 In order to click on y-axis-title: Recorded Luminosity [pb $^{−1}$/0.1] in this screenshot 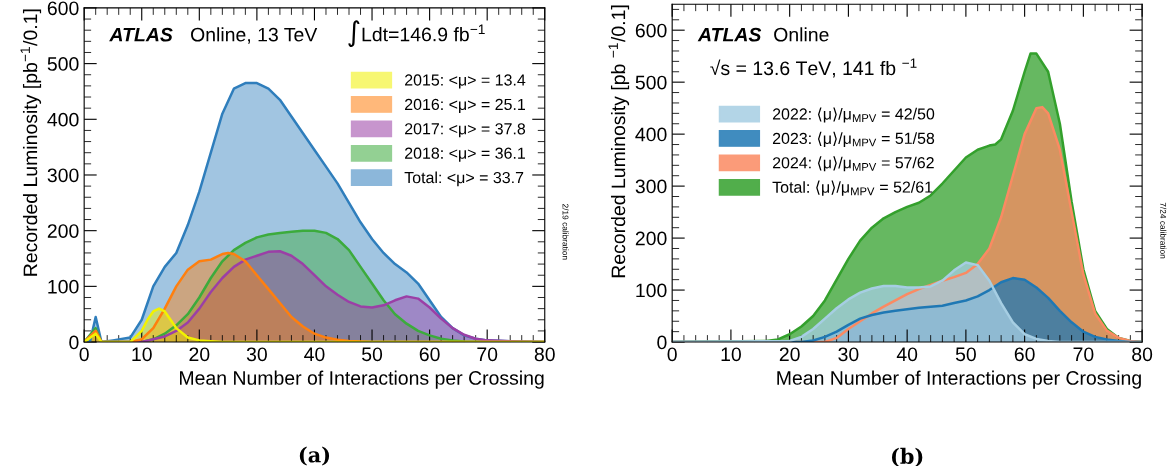, I will do `click(619, 141)`.